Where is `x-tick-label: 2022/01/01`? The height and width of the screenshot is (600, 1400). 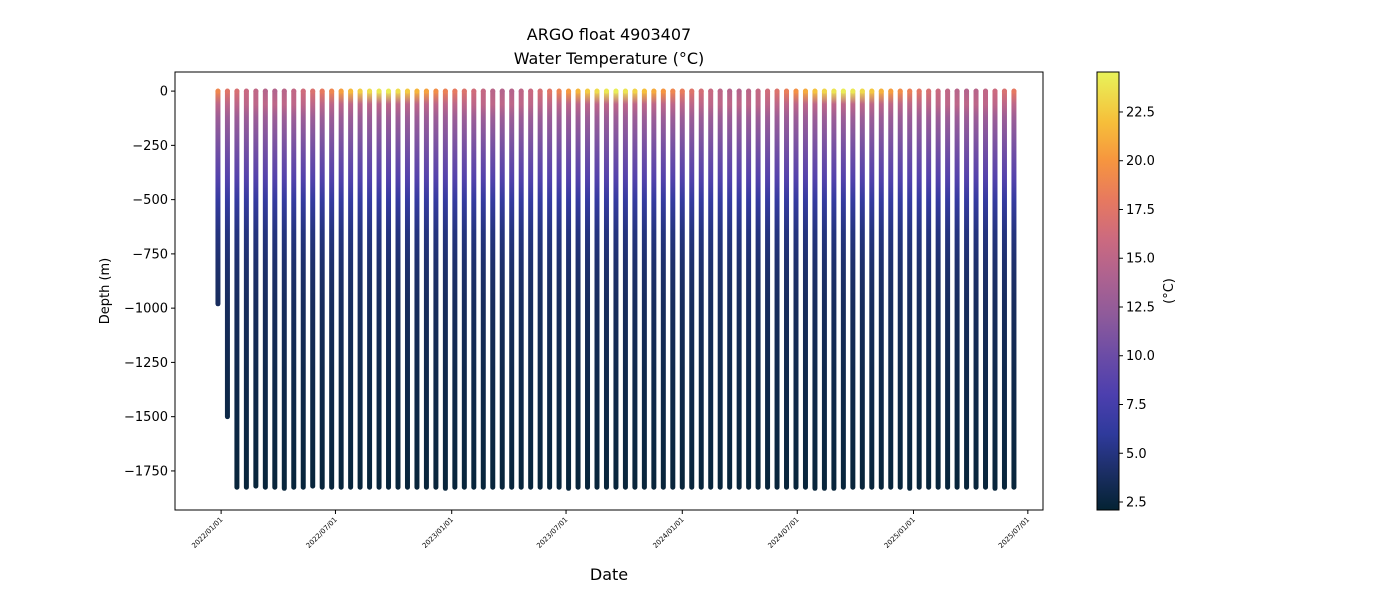
x-tick-label: 2022/01/01 is located at coordinates (207, 533).